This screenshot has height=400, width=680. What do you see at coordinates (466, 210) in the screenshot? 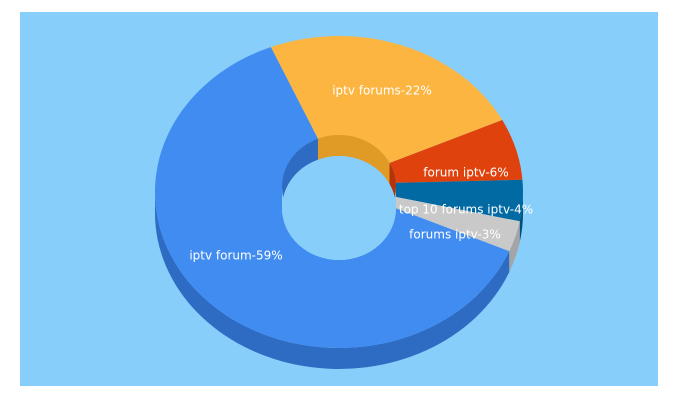
I see `slice-label-top-10-forums-iptv: top 10 forums iptv-4%` at bounding box center [466, 210].